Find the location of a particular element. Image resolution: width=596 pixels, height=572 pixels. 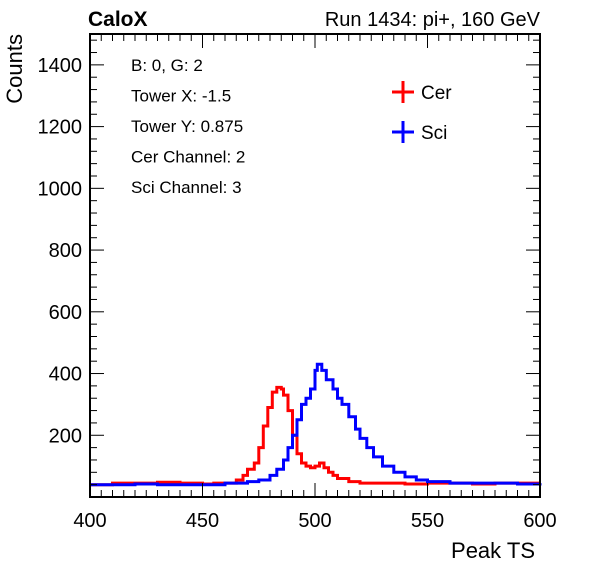

info-line: Sci Channel: 3 is located at coordinates (186, 187).